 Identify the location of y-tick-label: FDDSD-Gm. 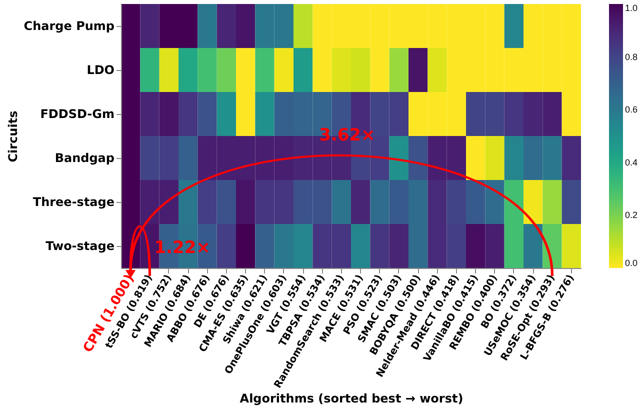
(77, 114).